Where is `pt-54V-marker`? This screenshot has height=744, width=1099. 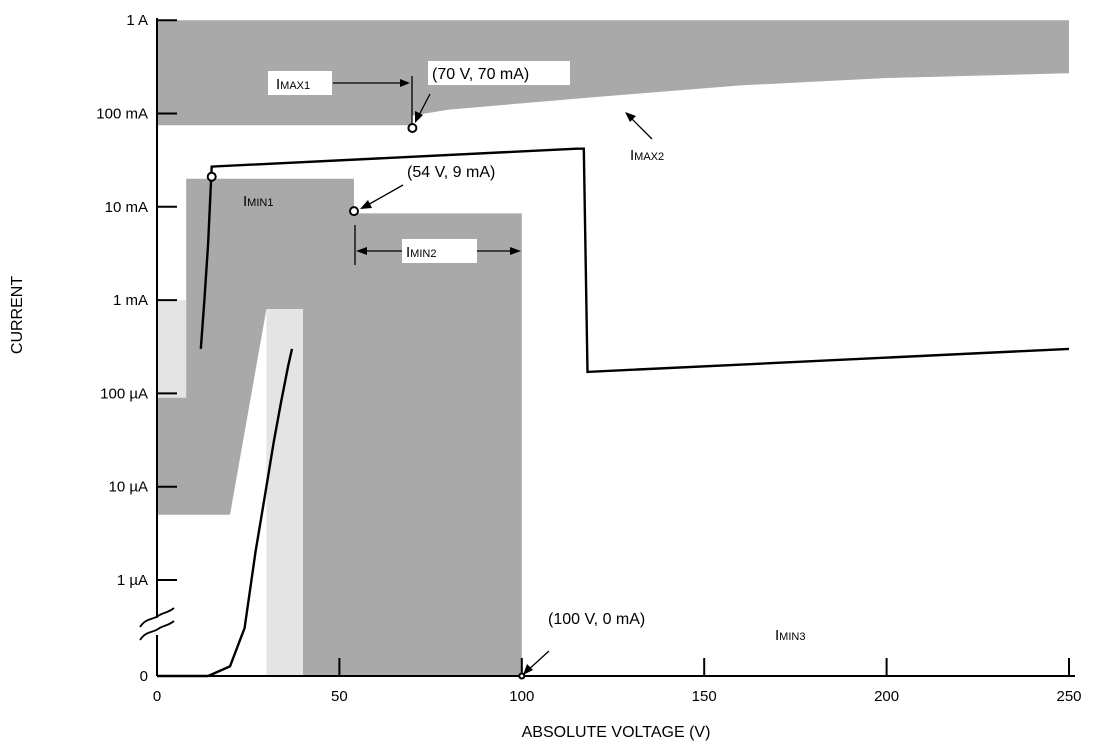
pt-54V-marker is located at coordinates (354, 211).